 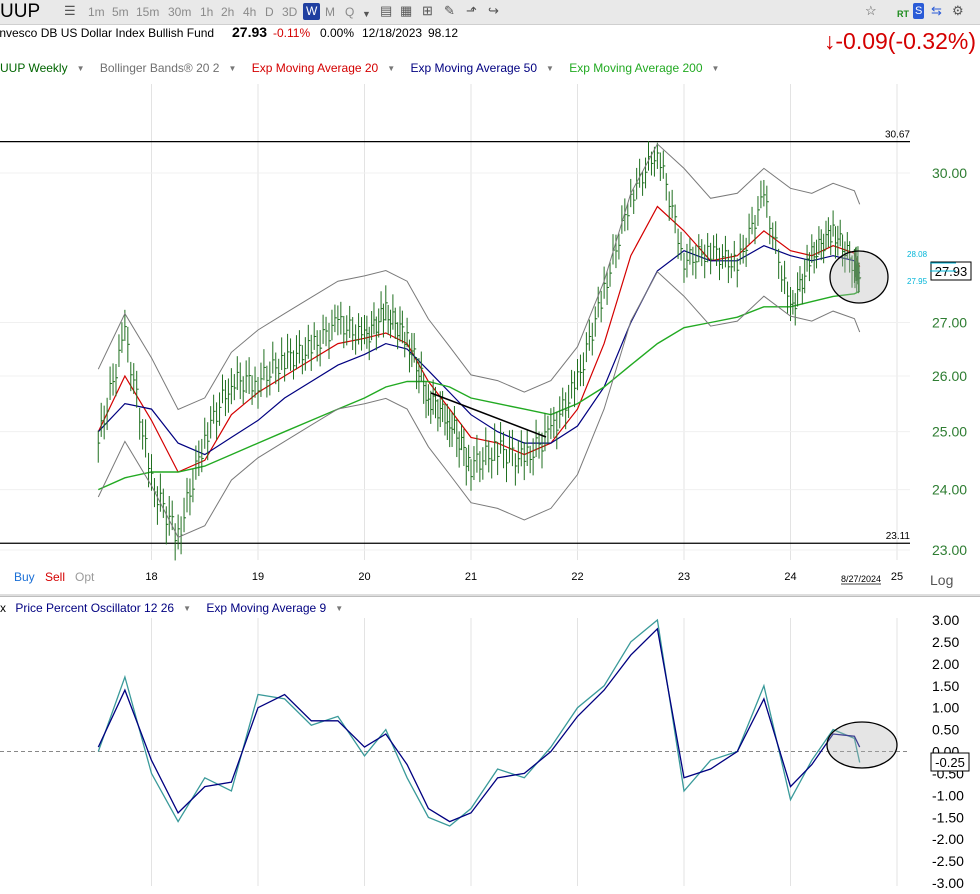 I want to click on level-label: 23.11, so click(x=898, y=536).